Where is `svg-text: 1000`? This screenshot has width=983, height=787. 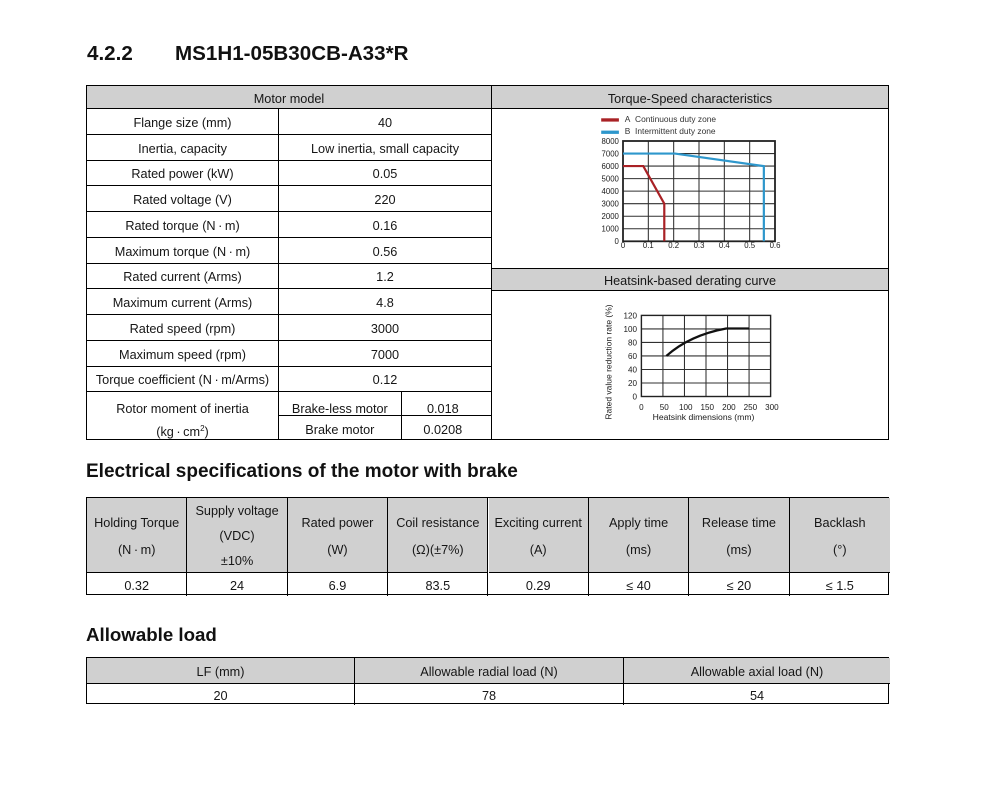 svg-text: 1000 is located at coordinates (611, 229).